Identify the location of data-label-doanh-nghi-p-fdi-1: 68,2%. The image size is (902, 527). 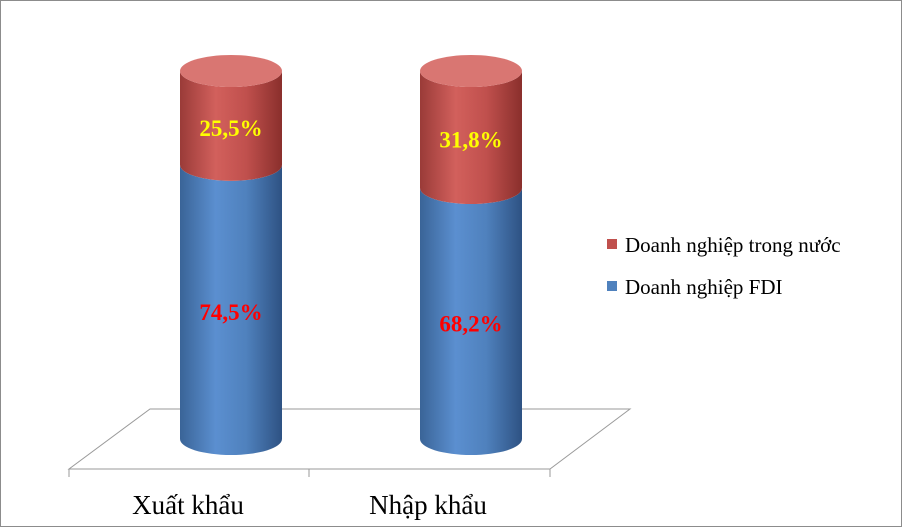
(470, 324).